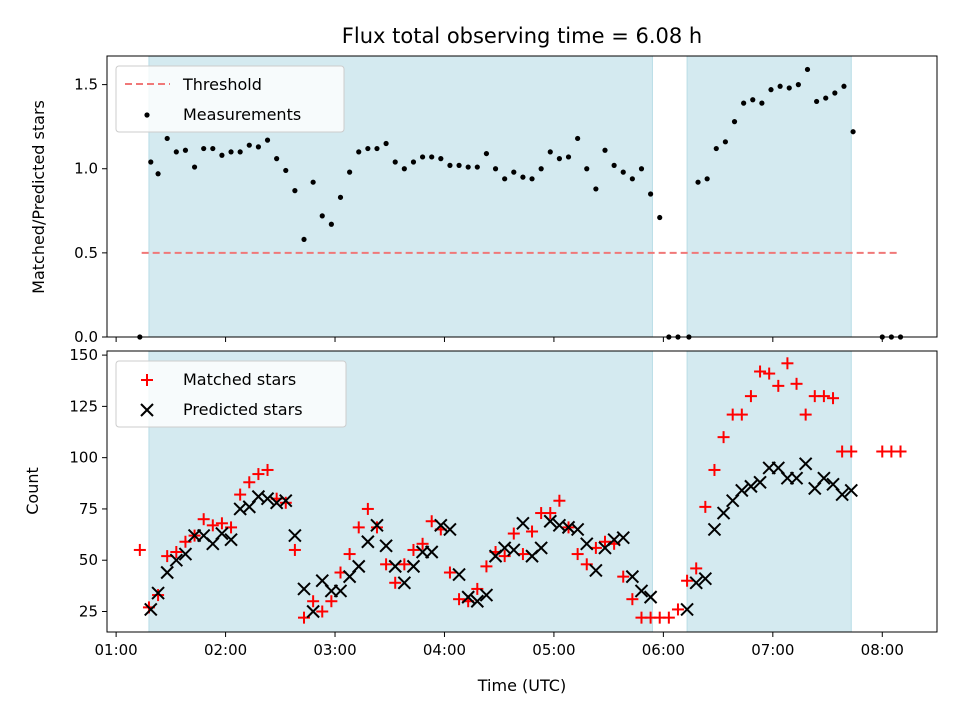 This screenshot has width=960, height=720. I want to click on x-tick-label: 07:00, so click(772, 650).